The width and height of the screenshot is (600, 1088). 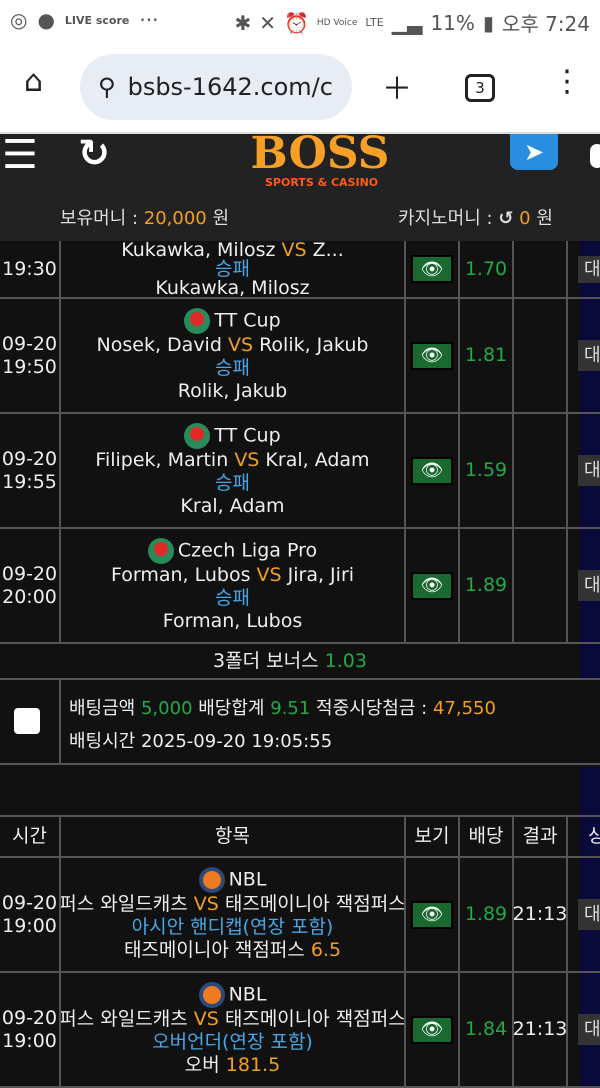 I want to click on url-text: bsbs-1642.com/c, so click(x=230, y=87).